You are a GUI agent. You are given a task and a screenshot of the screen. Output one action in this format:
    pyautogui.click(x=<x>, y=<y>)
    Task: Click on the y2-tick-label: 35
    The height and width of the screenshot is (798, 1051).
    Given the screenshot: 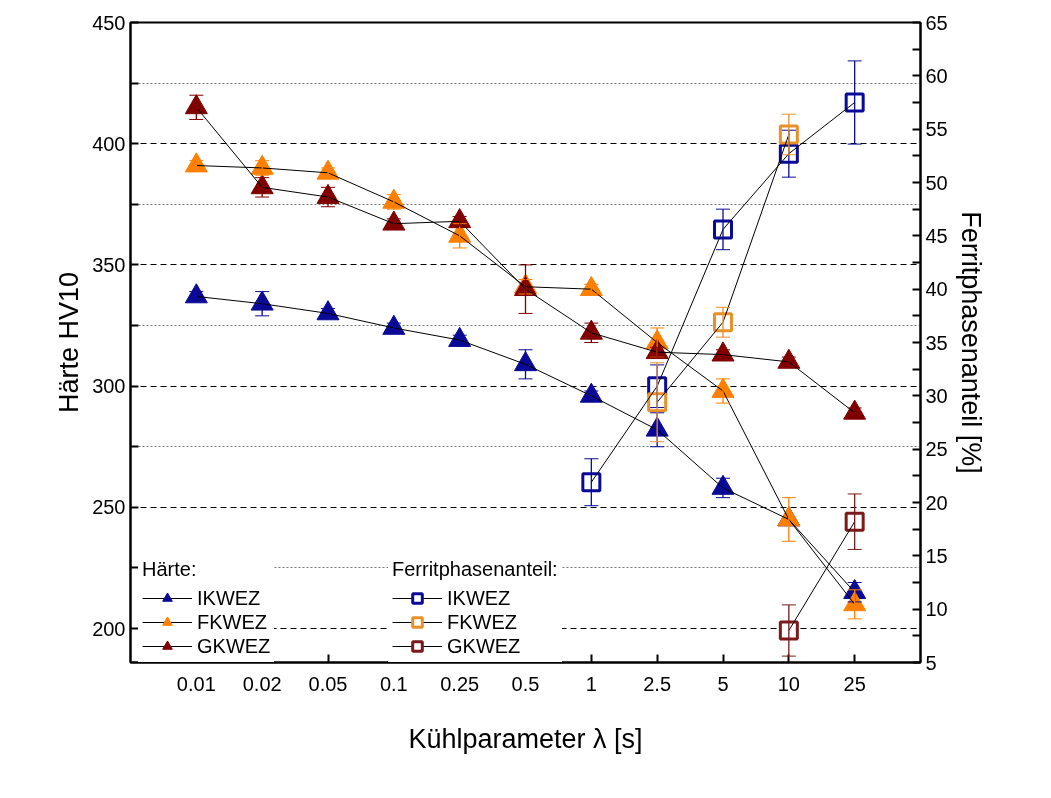 What is the action you would take?
    pyautogui.click(x=936, y=342)
    